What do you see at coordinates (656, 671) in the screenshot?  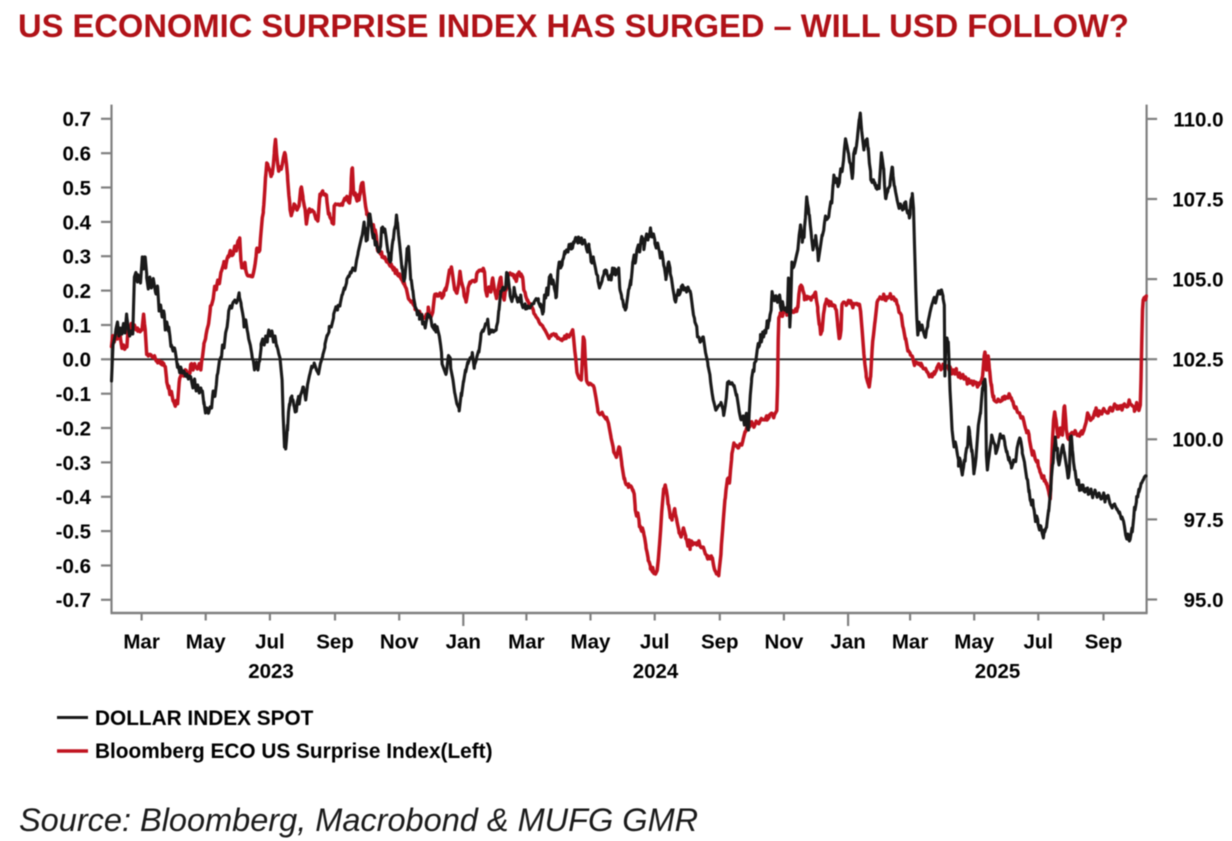 I see `svg-text: 2024` at bounding box center [656, 671].